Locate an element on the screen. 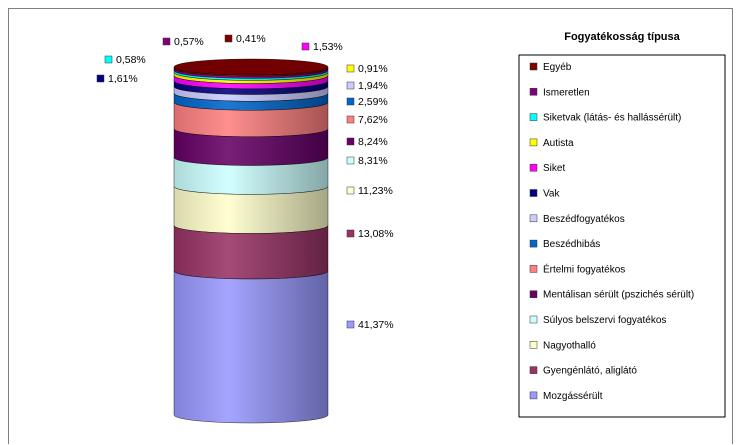 The height and width of the screenshot is (445, 745). legend-swatch-mozgasserult is located at coordinates (533, 395).